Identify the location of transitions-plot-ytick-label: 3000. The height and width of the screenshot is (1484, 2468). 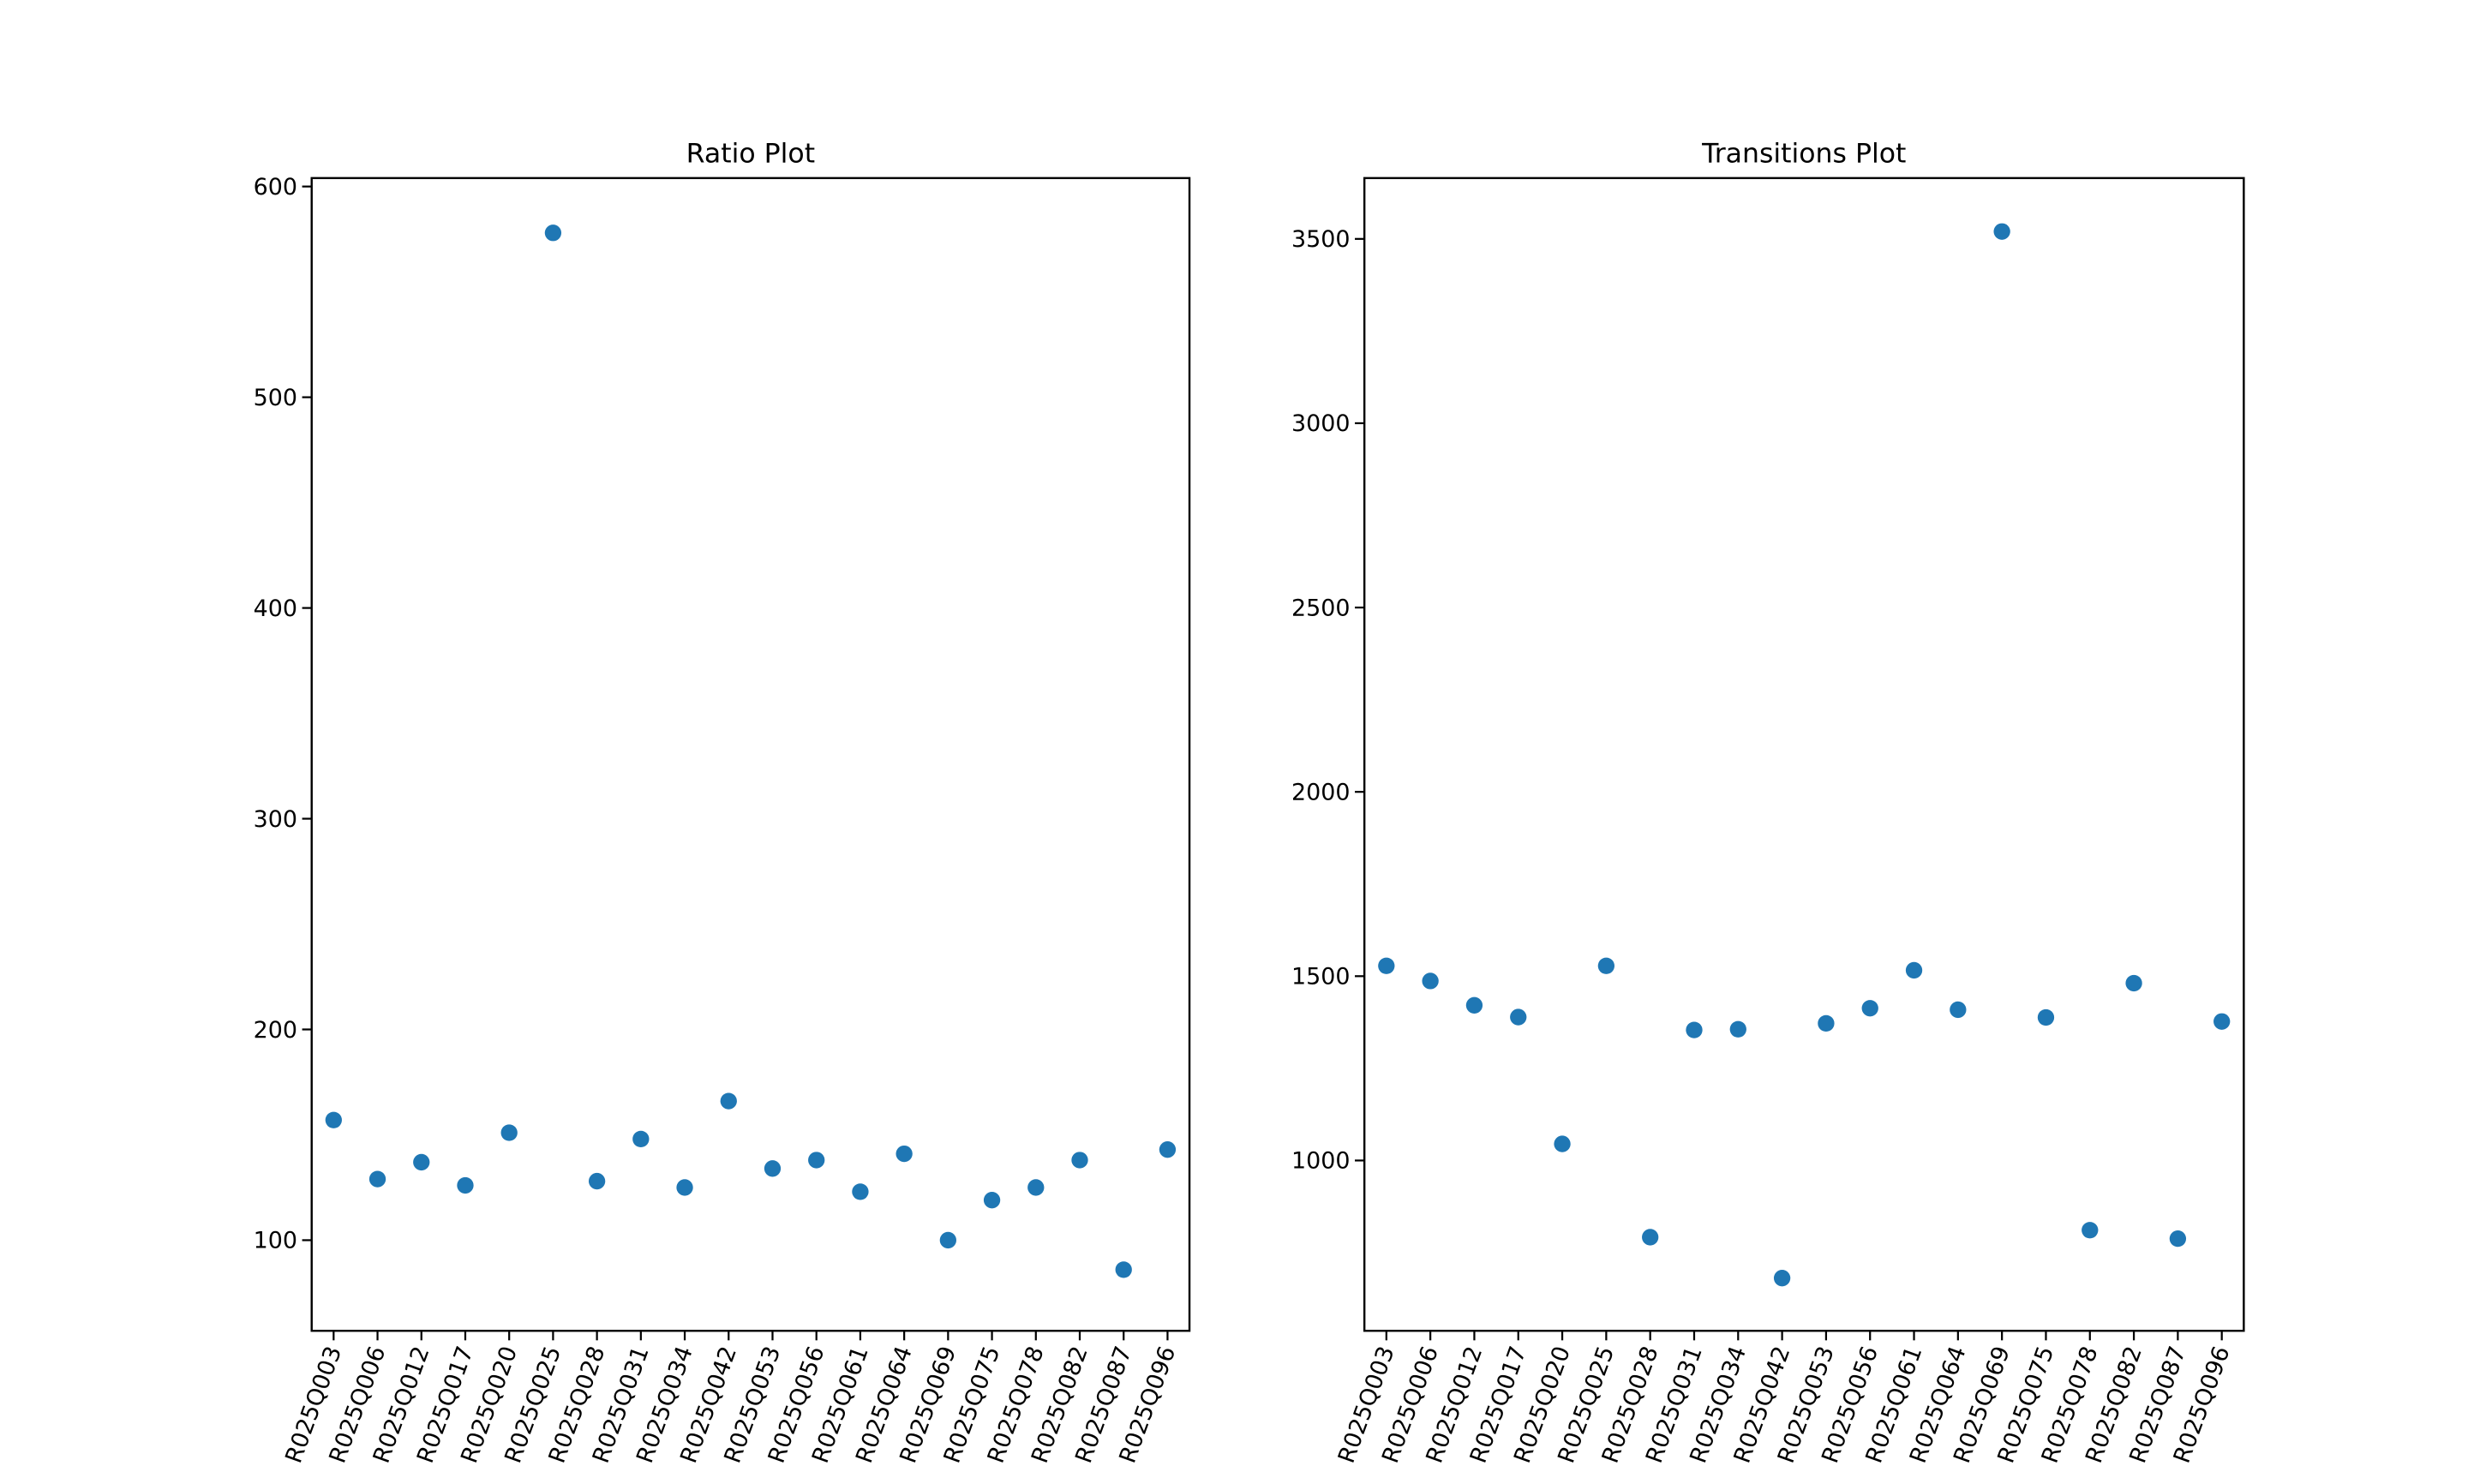
(1320, 424).